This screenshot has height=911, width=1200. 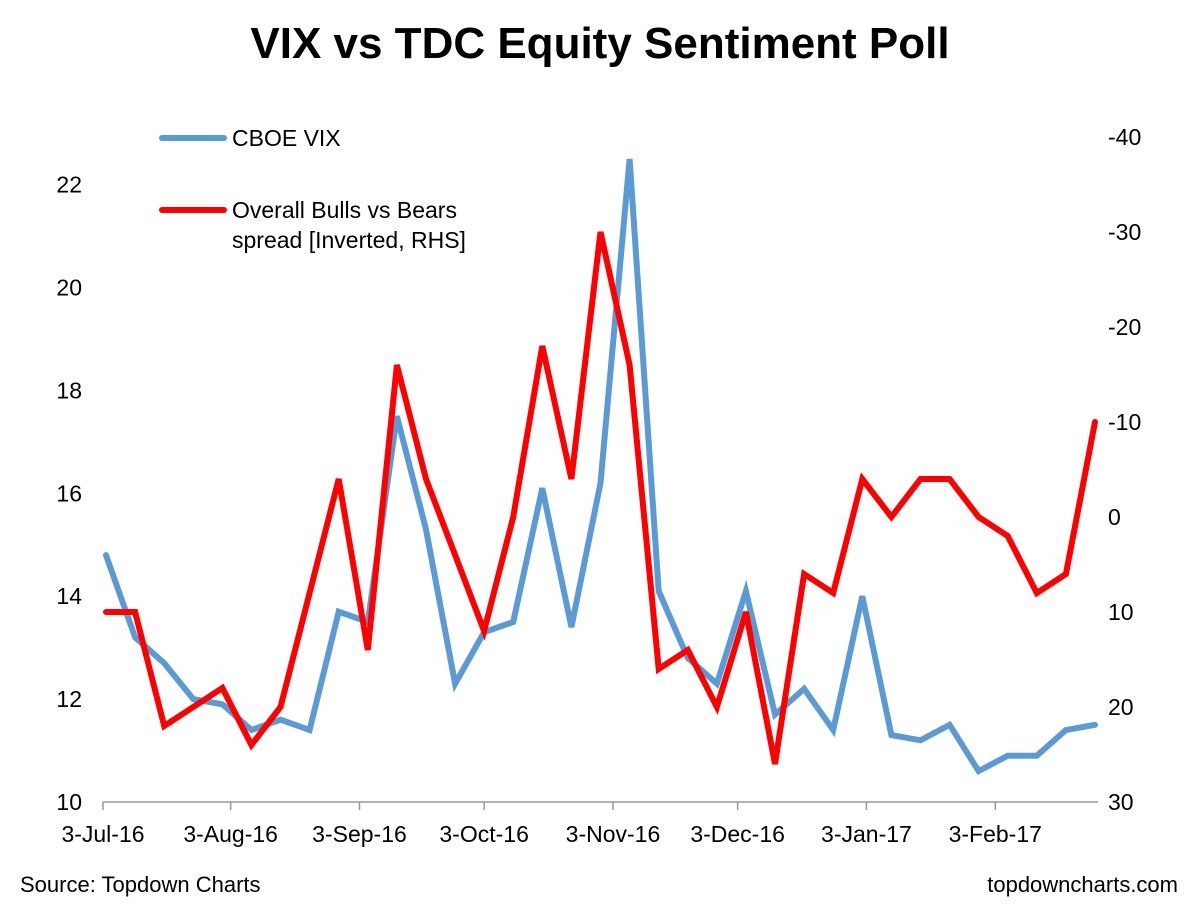 What do you see at coordinates (1124, 327) in the screenshot?
I see `y-right-tick-label: -20` at bounding box center [1124, 327].